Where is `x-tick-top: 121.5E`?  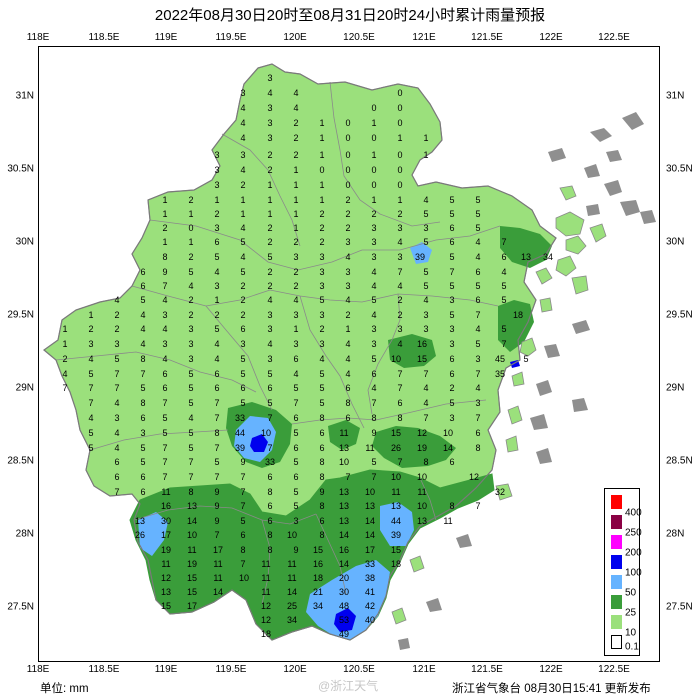
x-tick-top: 121.5E is located at coordinates (487, 37).